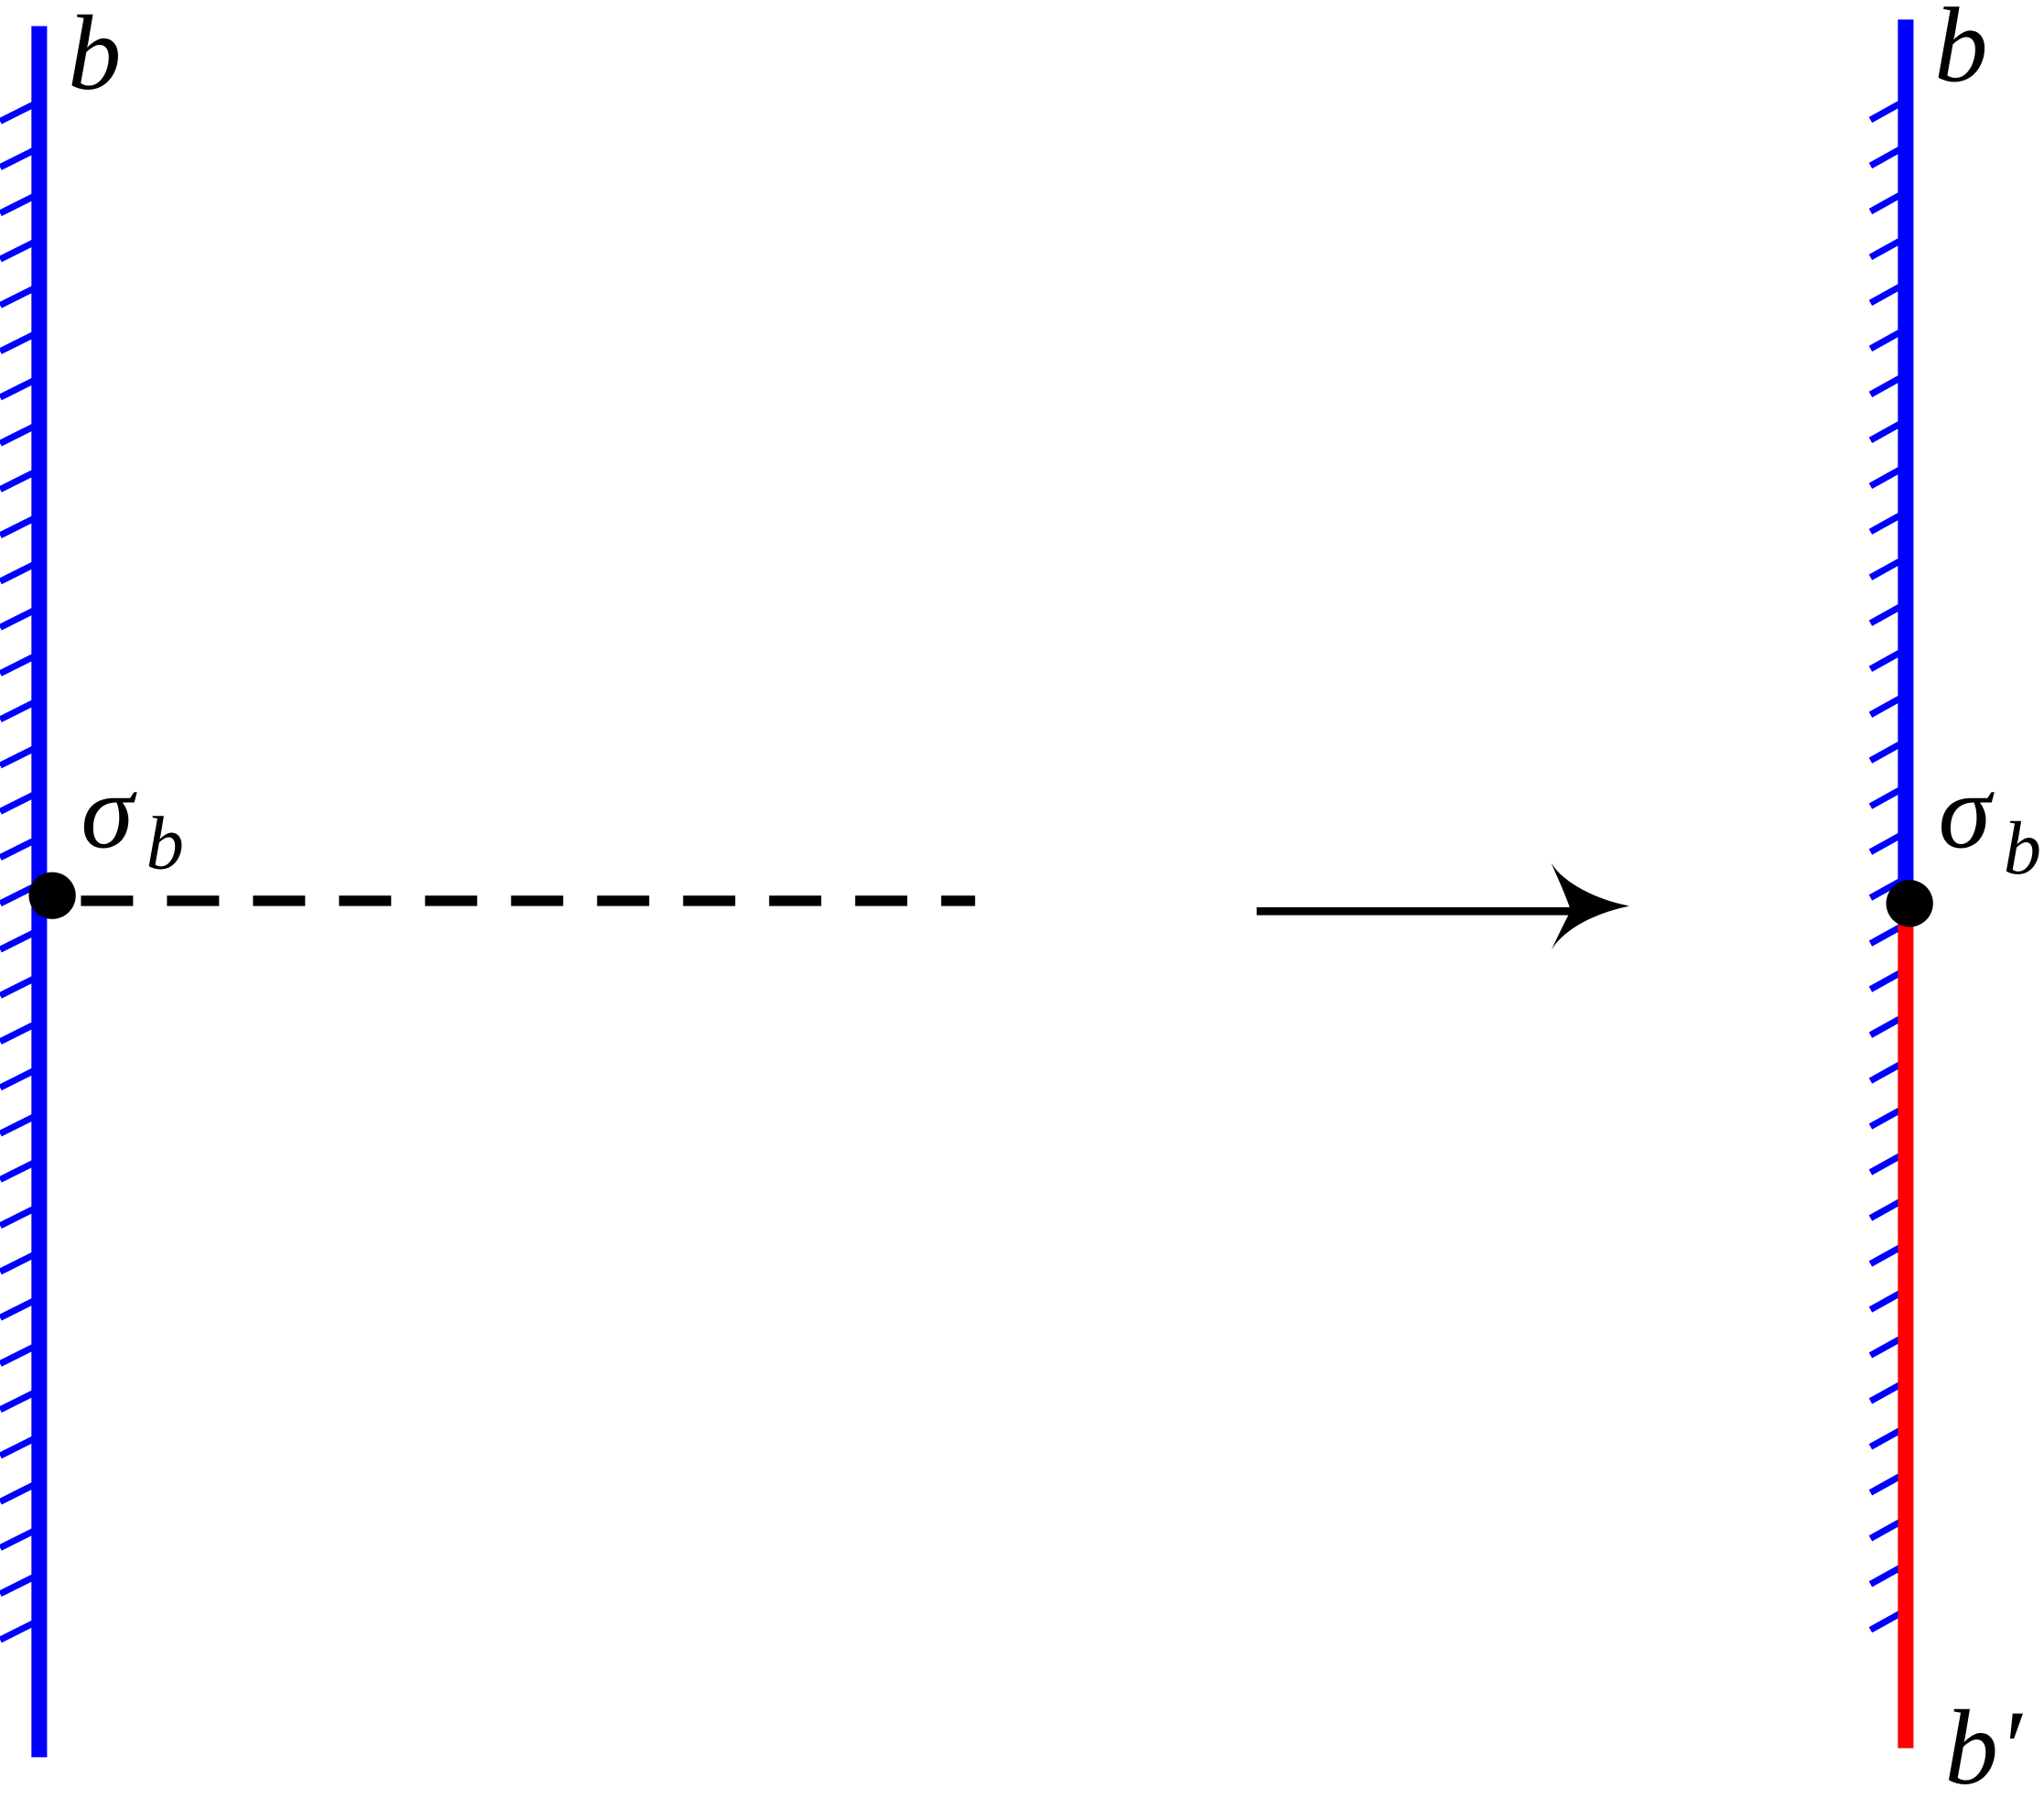 This screenshot has height=1799, width=2044. I want to click on left-defect-subscript: b, so click(165, 842).